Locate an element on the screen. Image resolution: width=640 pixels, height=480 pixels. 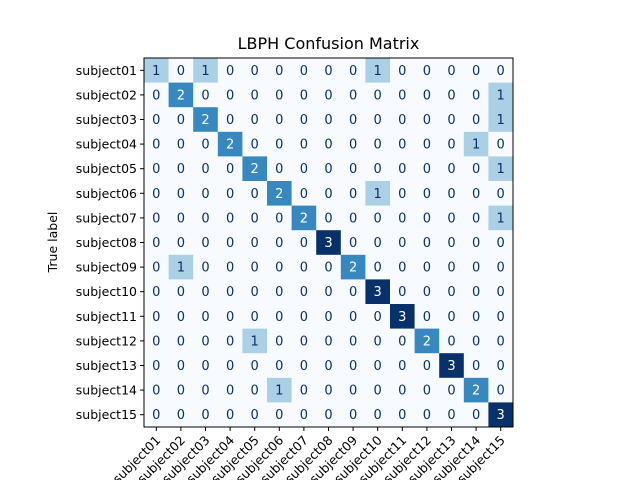
cell-value-label: 3 is located at coordinates (501, 415).